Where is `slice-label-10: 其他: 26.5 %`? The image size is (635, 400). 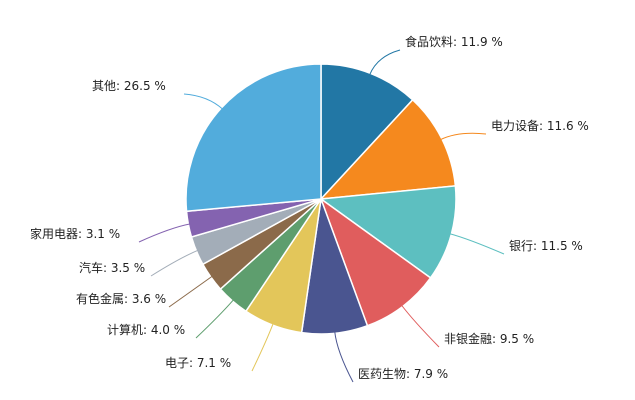
slice-label-10: 其他: 26.5 % is located at coordinates (129, 86).